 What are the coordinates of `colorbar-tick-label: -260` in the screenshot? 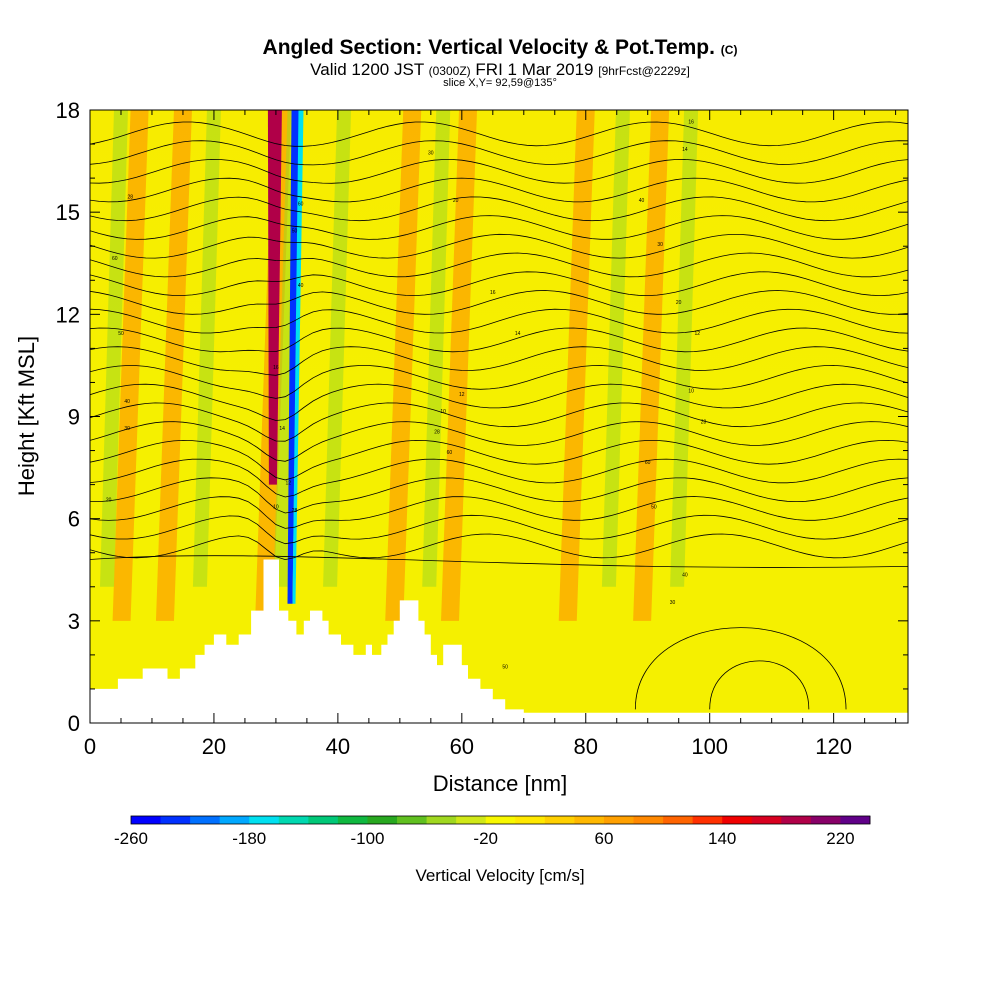 It's located at (131, 838).